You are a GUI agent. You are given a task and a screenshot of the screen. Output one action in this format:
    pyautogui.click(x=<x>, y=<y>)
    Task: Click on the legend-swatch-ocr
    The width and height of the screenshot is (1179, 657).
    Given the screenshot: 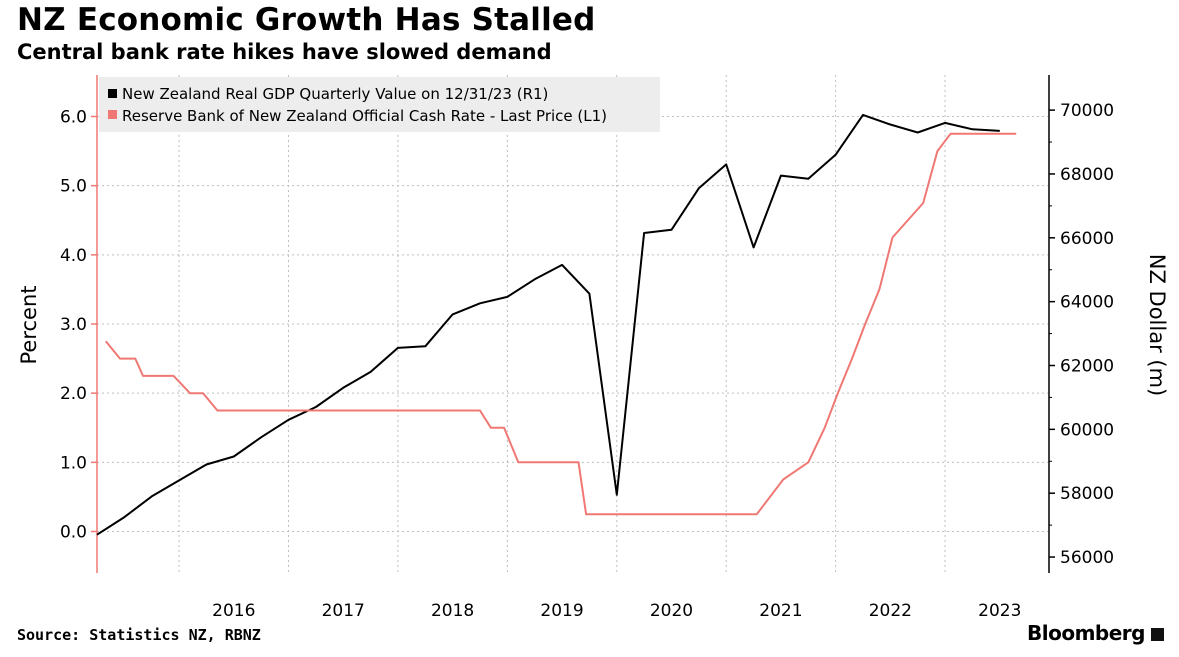 What is the action you would take?
    pyautogui.click(x=112, y=114)
    